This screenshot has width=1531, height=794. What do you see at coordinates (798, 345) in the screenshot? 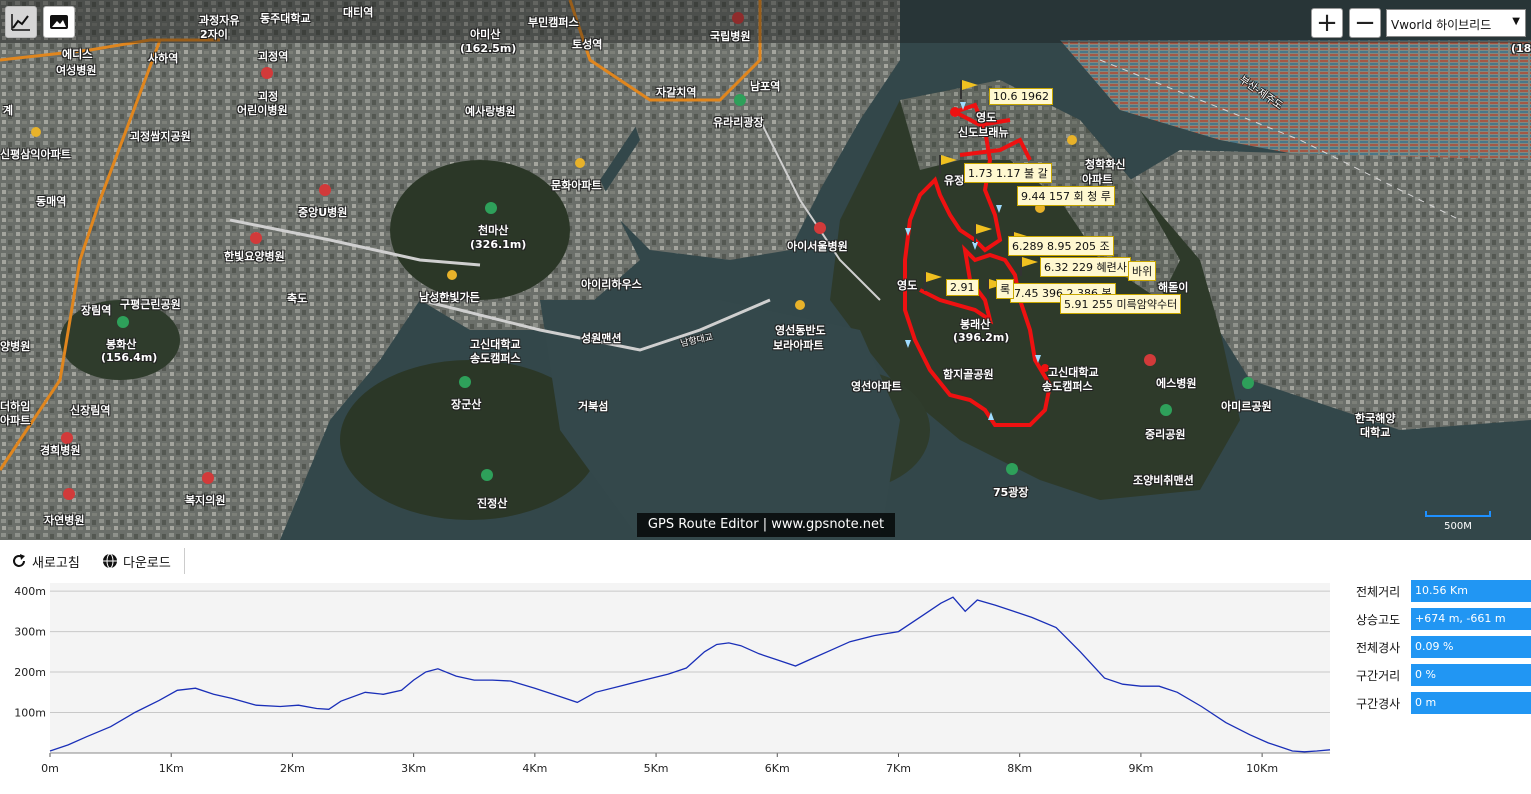
I see `map-label: 보라아파트` at bounding box center [798, 345].